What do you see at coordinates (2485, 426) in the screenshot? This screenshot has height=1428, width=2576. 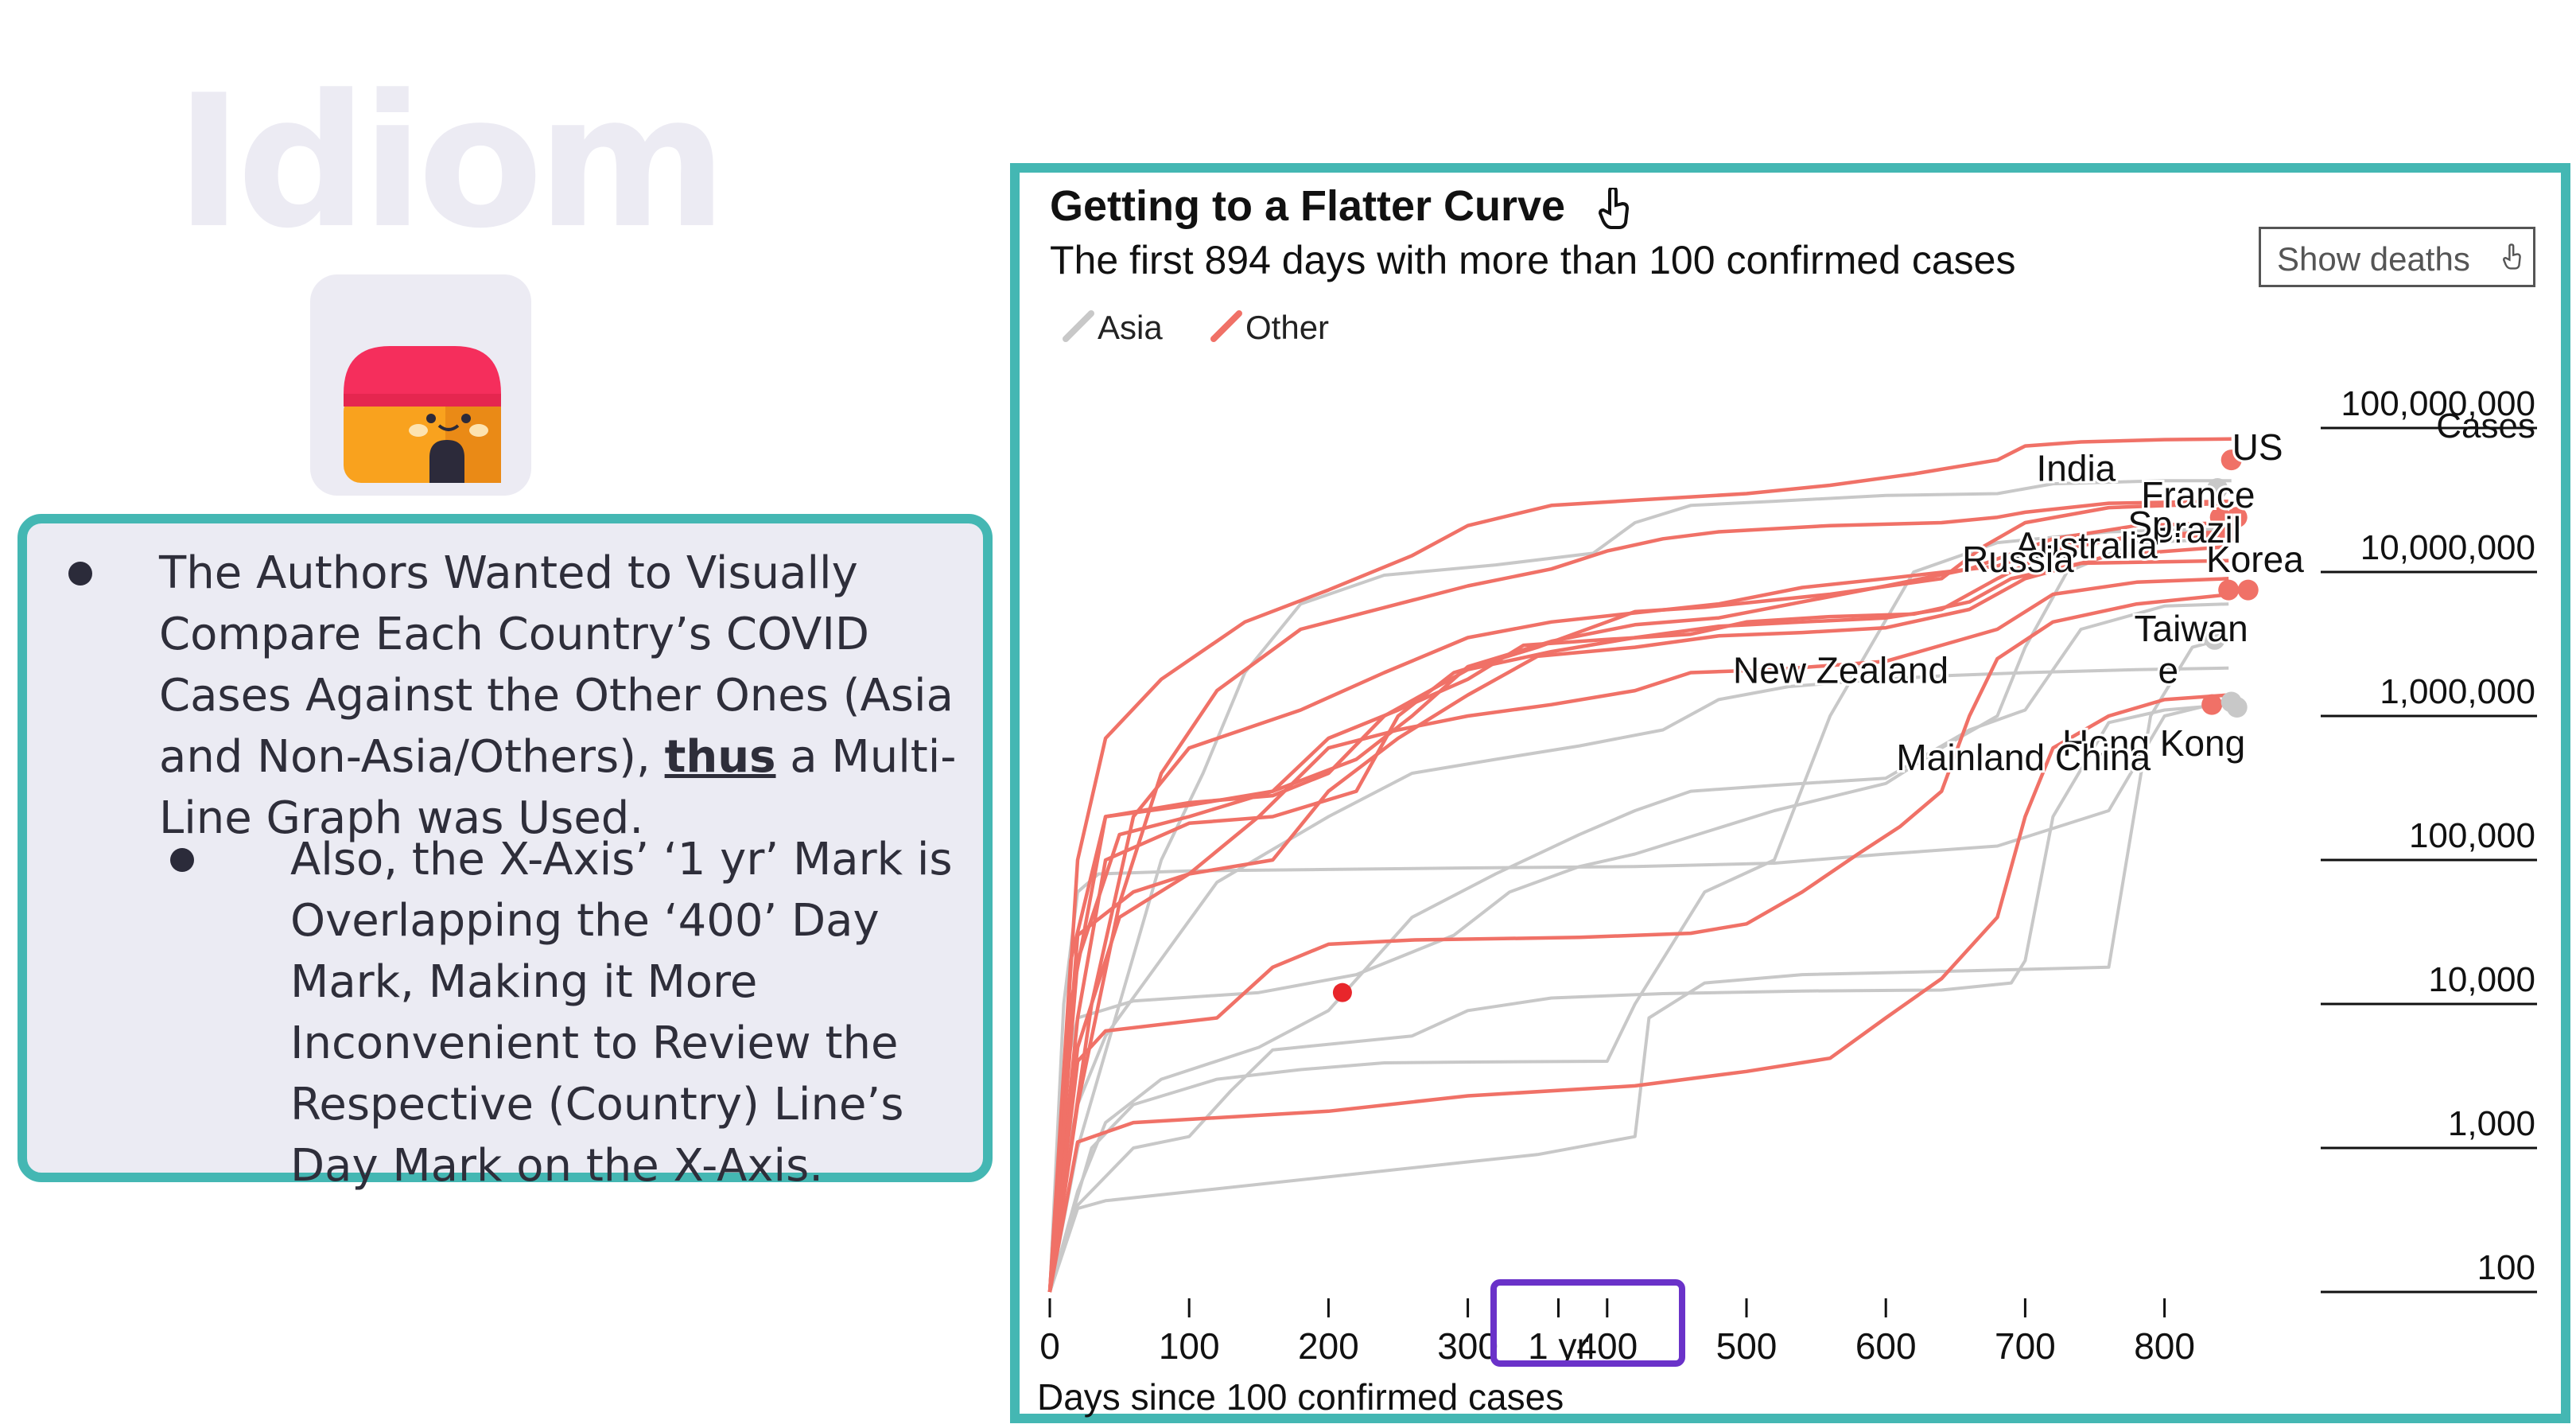 I see `y-axis-title: Cases` at bounding box center [2485, 426].